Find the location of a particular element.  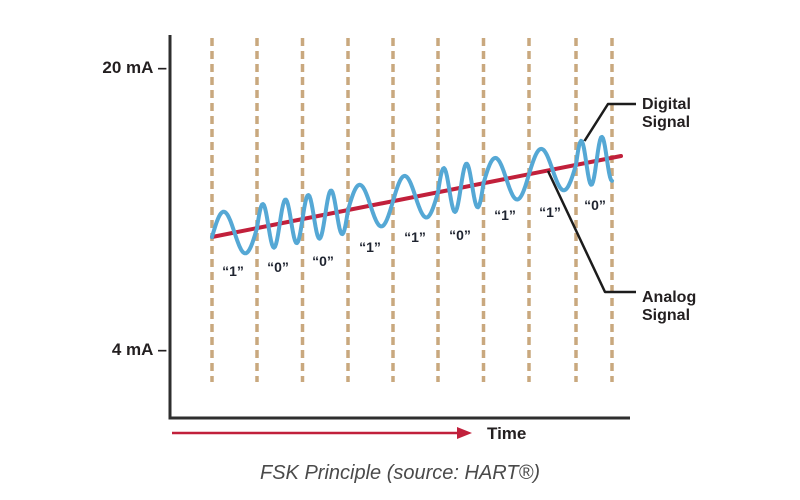

digital-signal-leader-line is located at coordinates (609, 122).